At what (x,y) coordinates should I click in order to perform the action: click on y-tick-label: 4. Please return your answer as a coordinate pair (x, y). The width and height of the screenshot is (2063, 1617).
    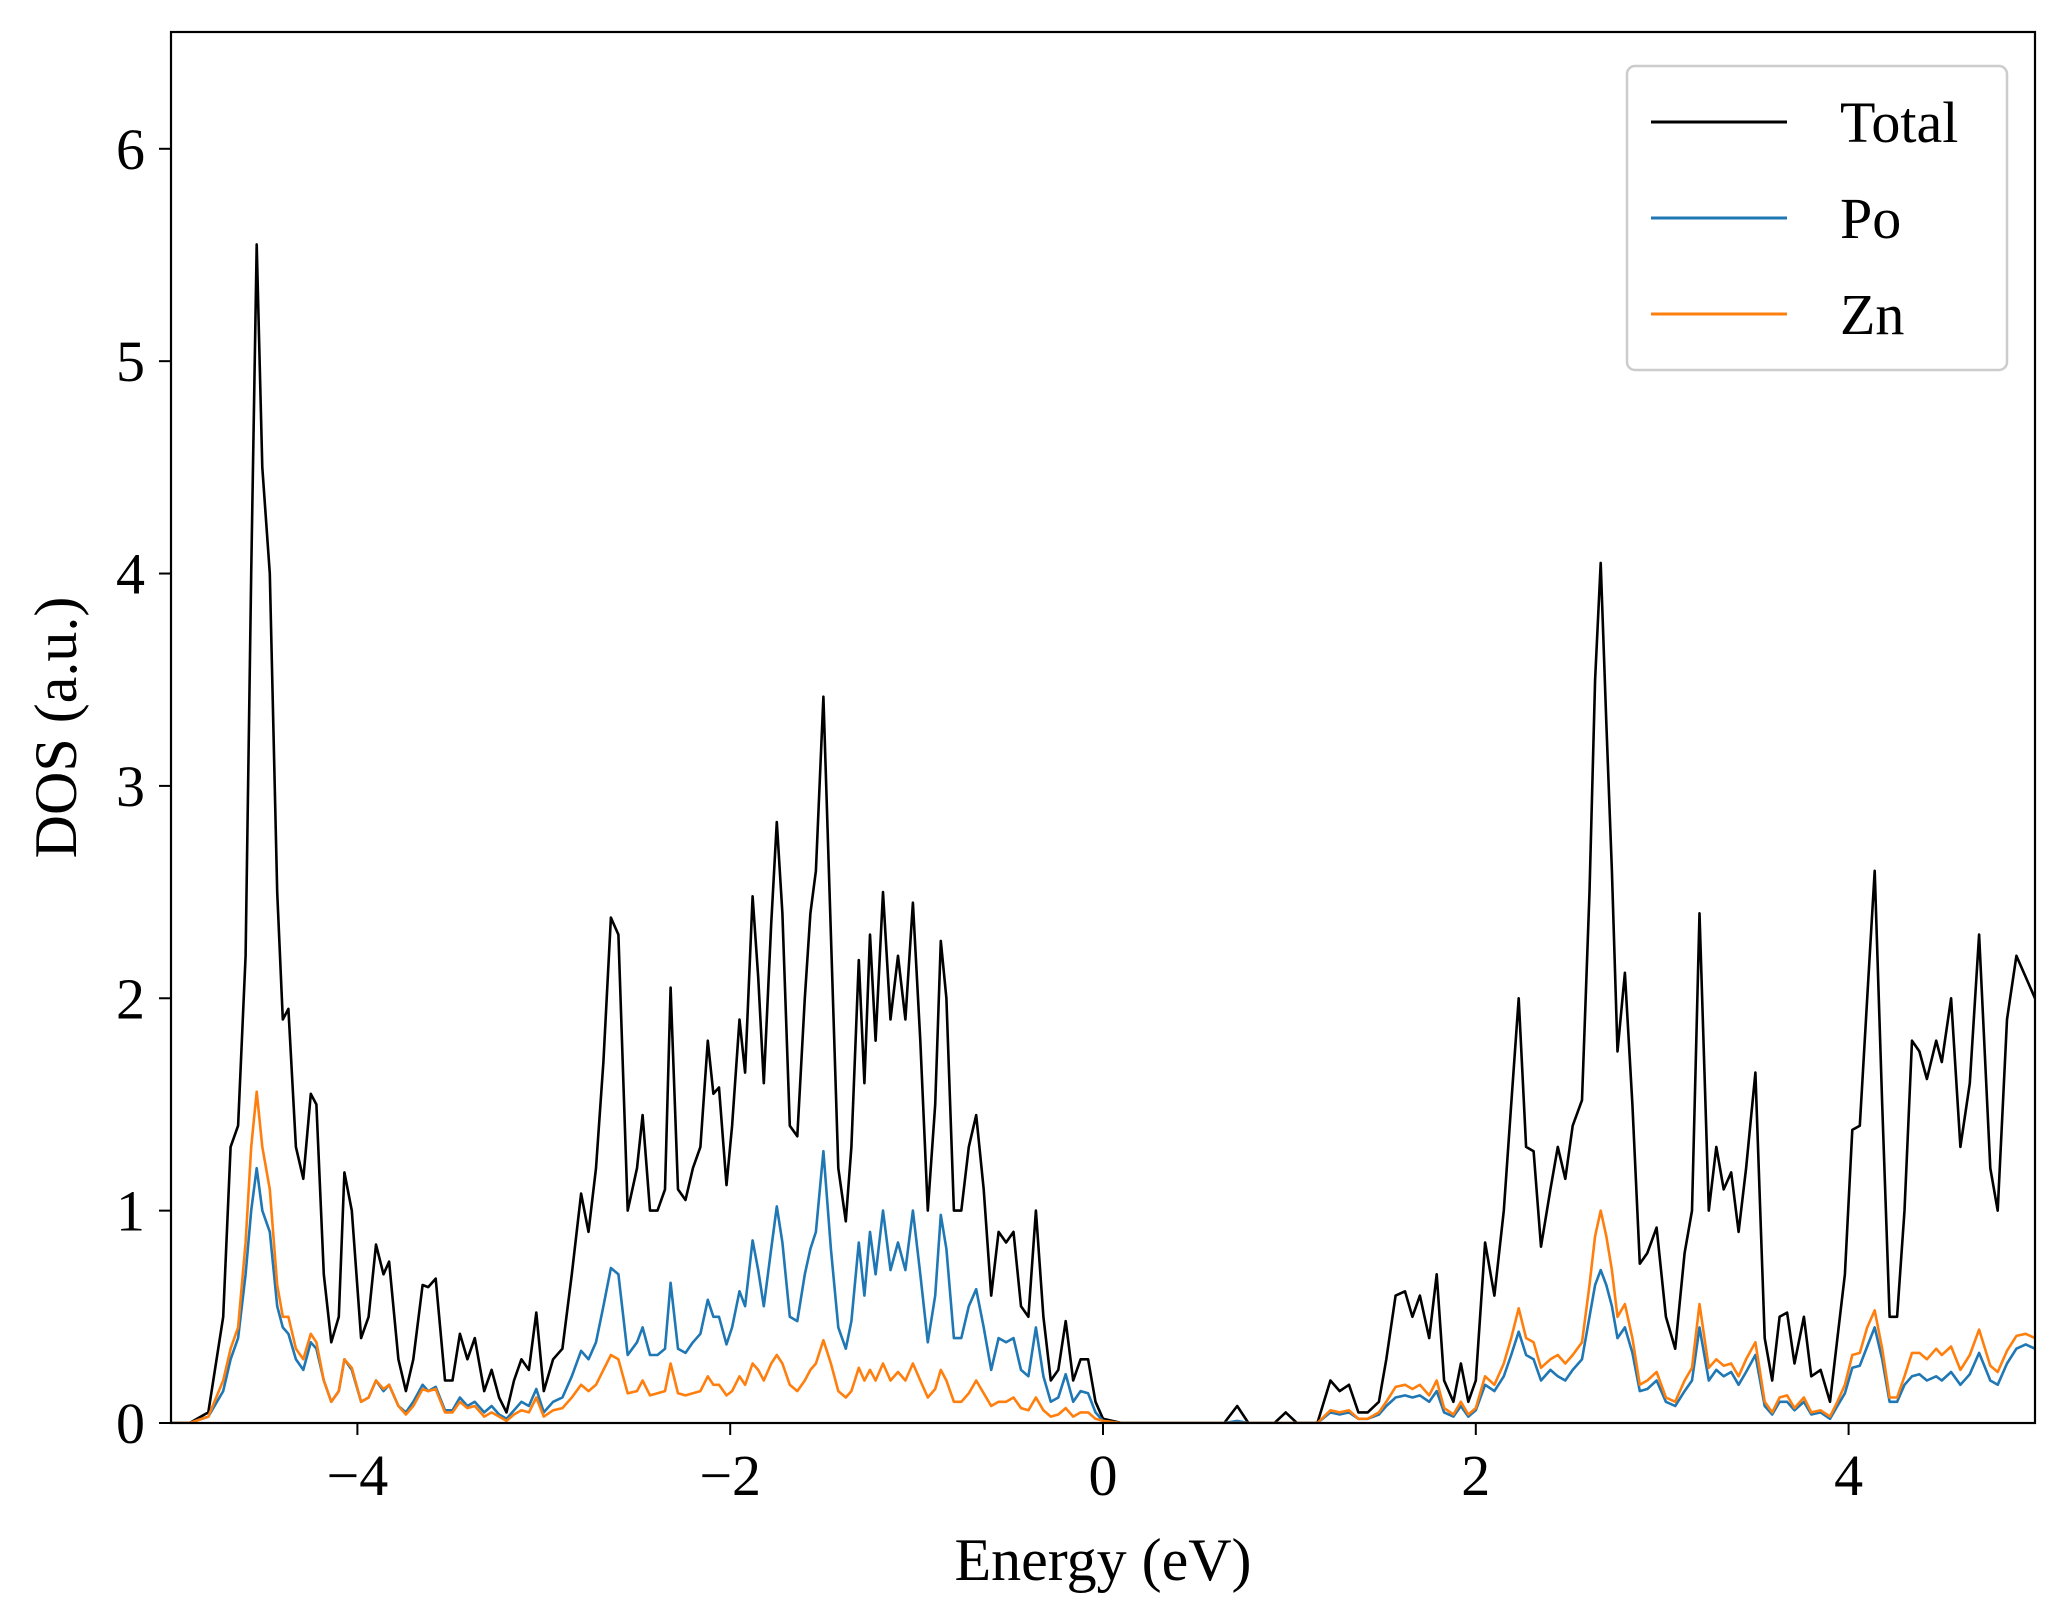
    Looking at the image, I should click on (130, 574).